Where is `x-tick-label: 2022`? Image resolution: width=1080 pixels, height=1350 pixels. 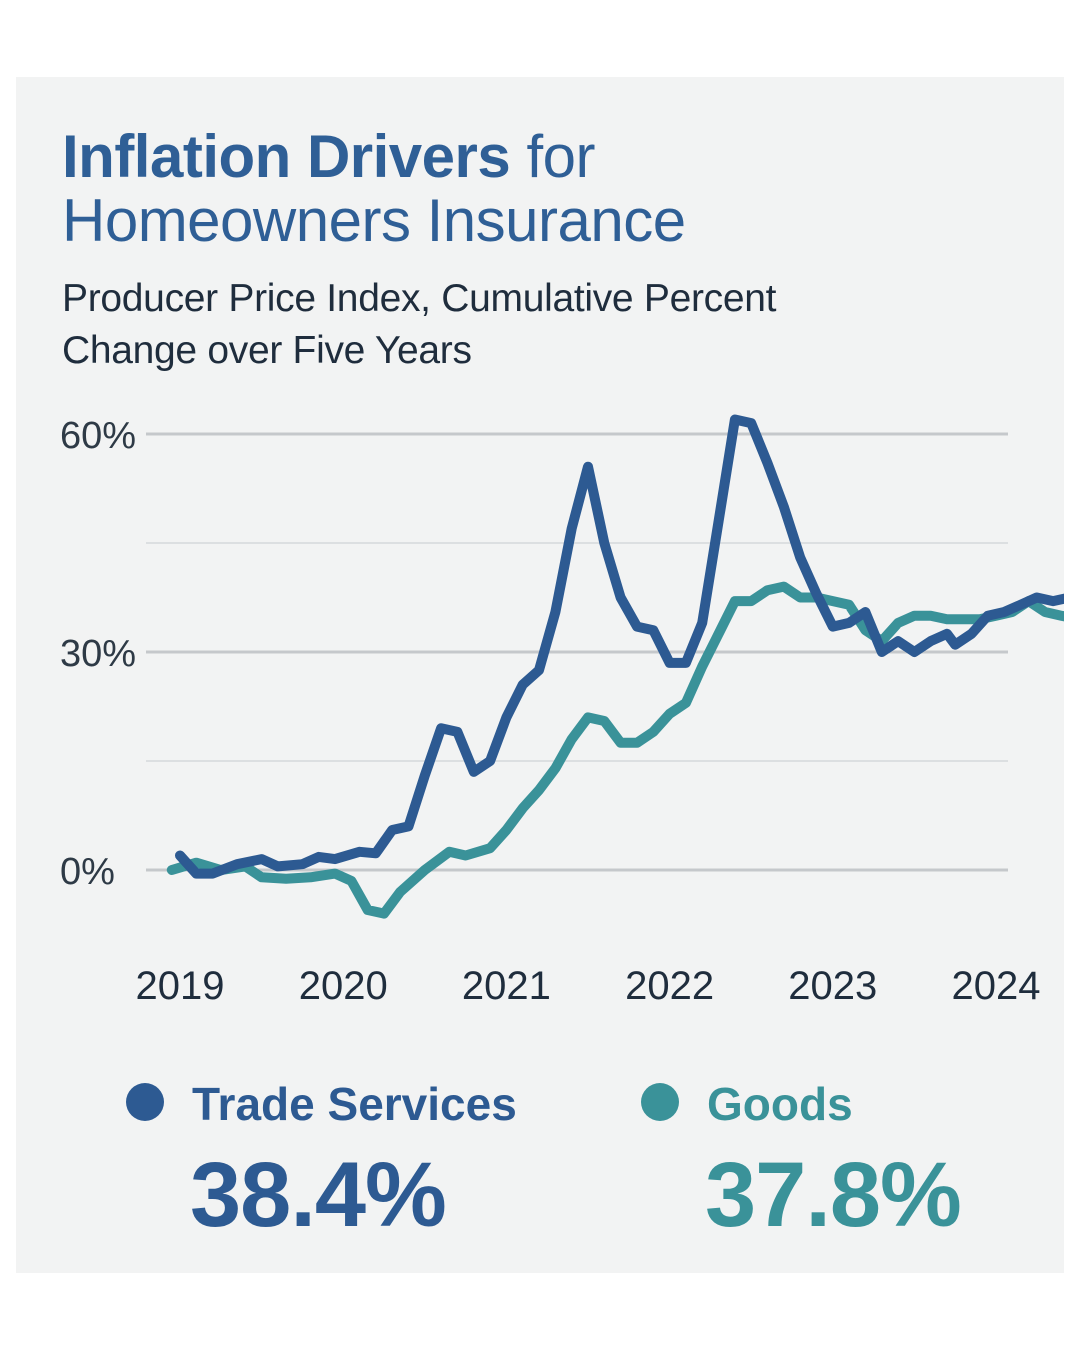 x-tick-label: 2022 is located at coordinates (669, 986).